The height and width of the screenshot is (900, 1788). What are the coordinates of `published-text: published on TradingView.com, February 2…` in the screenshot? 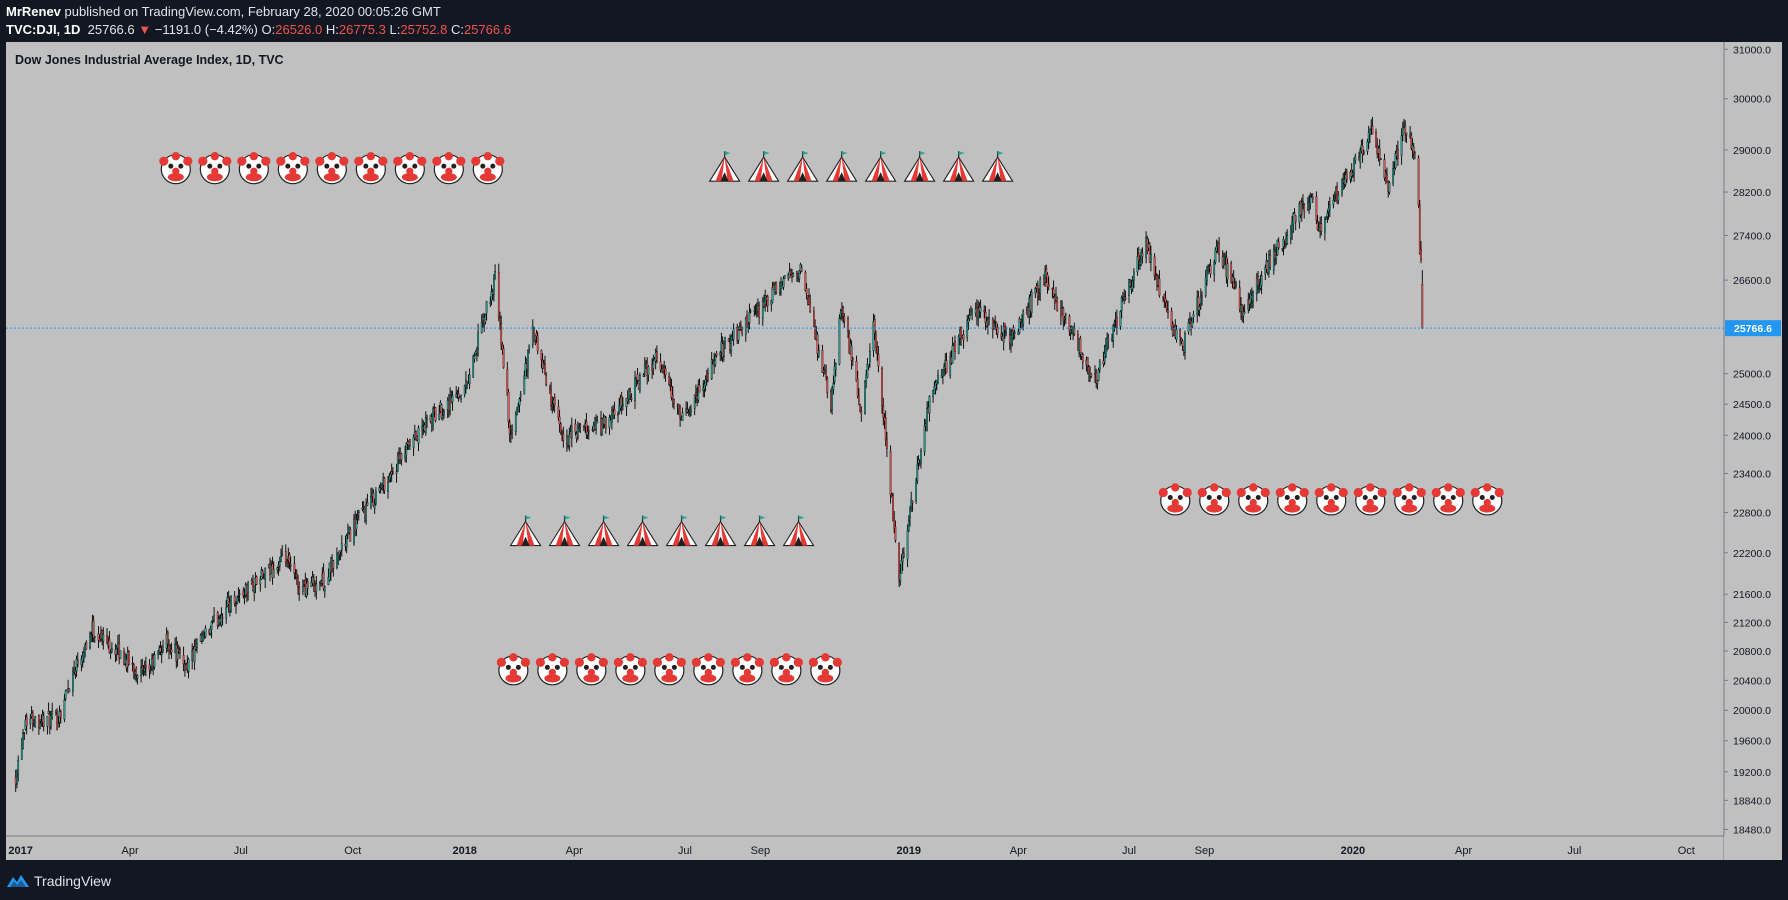 It's located at (250, 11).